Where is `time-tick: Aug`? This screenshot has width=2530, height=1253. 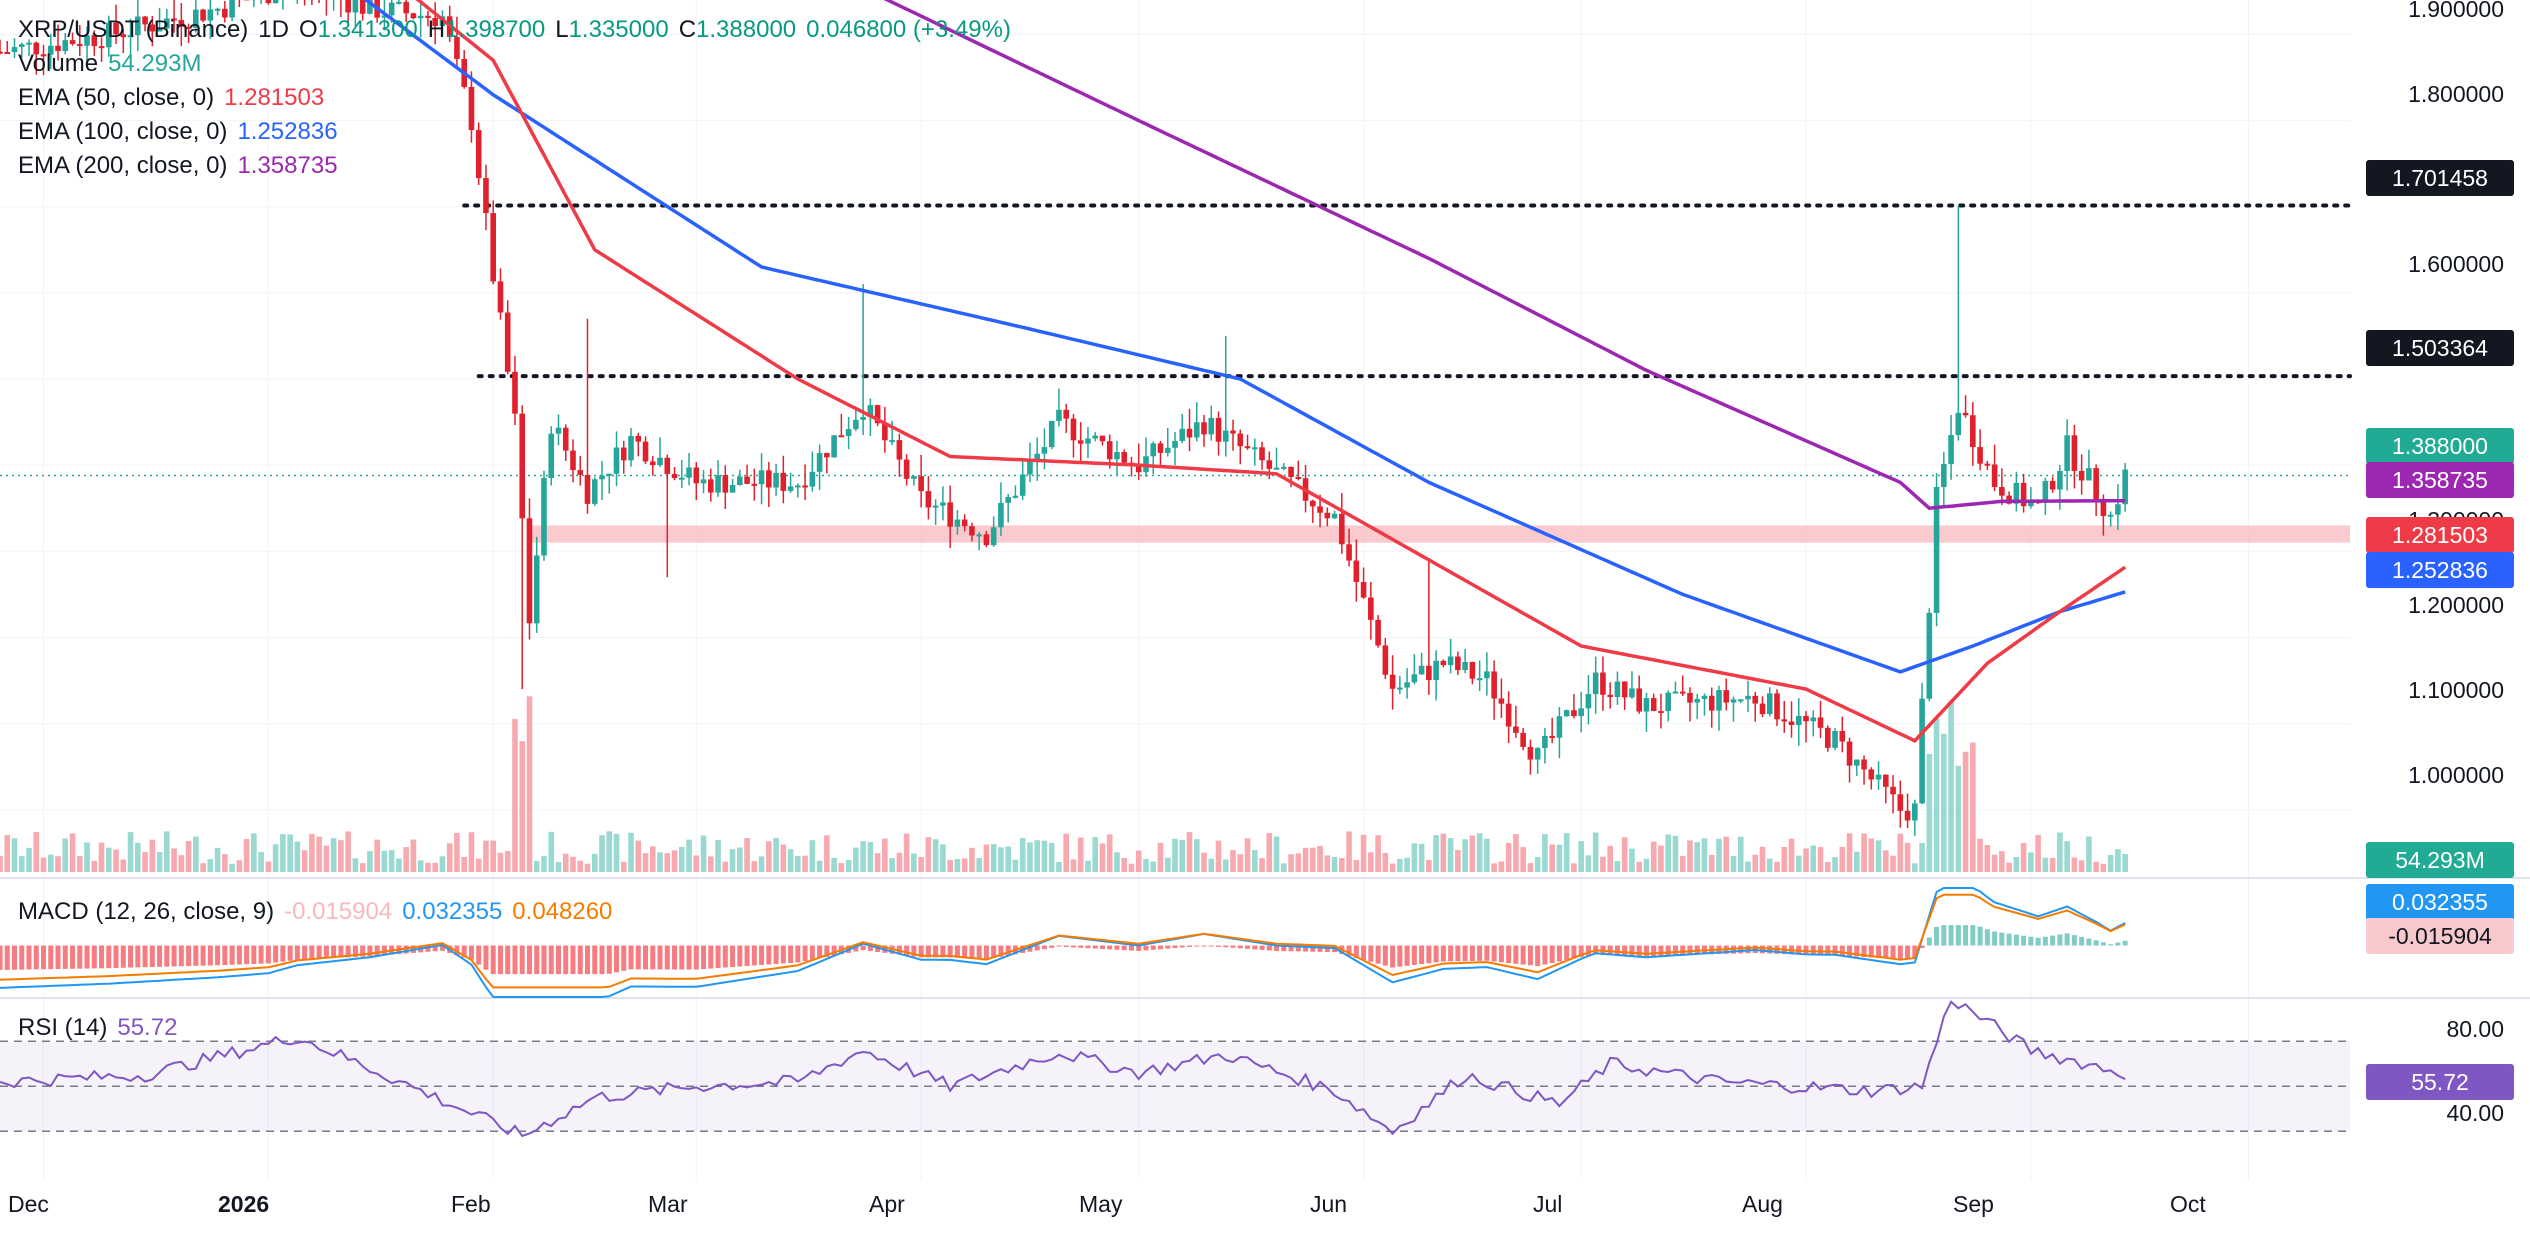
time-tick: Aug is located at coordinates (1762, 1204).